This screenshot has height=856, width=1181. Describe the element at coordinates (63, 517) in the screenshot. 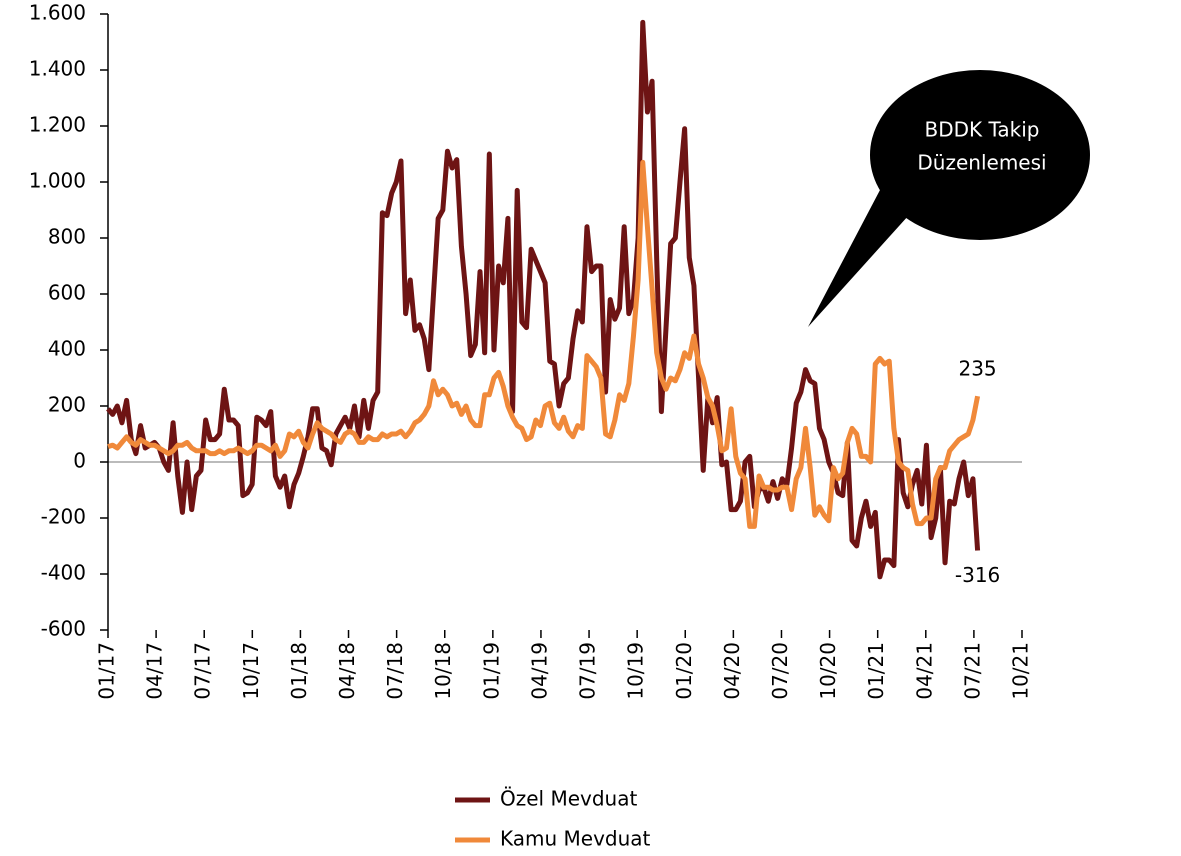

I see `y-tick-label: -200` at that location.